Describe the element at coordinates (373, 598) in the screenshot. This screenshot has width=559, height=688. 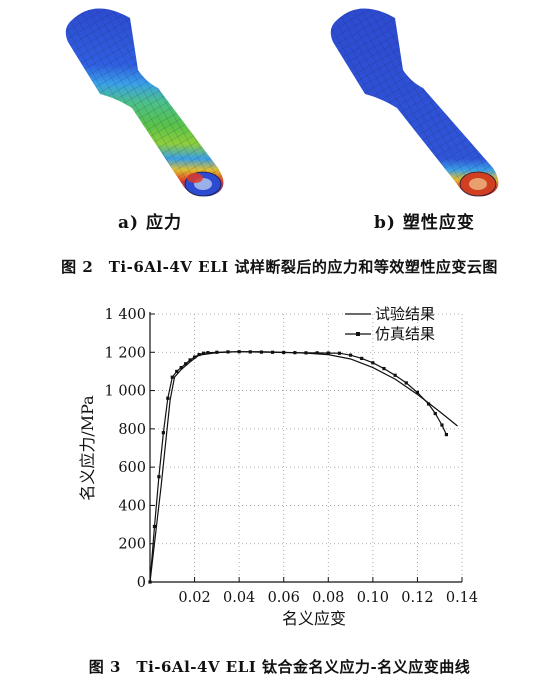
I see `x-tick-label-4: 0.10` at that location.